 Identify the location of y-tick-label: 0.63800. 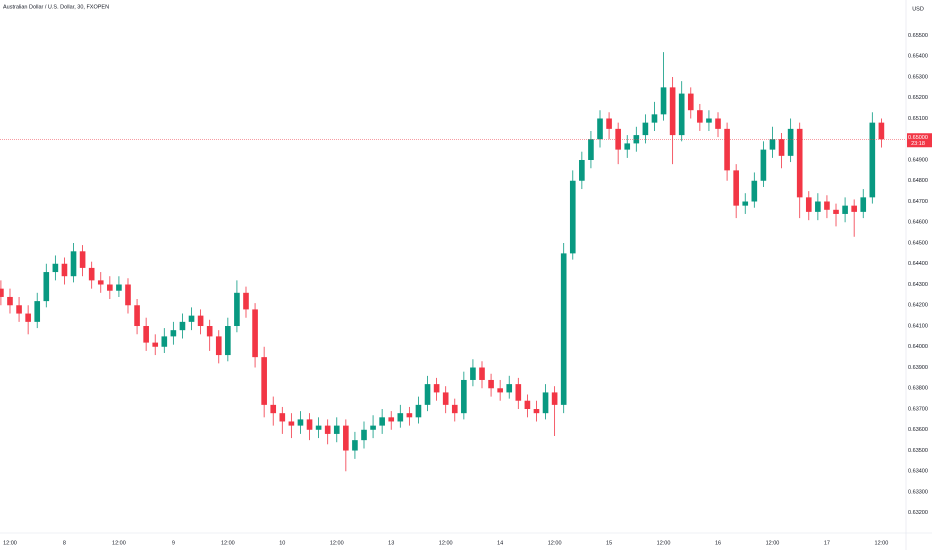
(918, 389).